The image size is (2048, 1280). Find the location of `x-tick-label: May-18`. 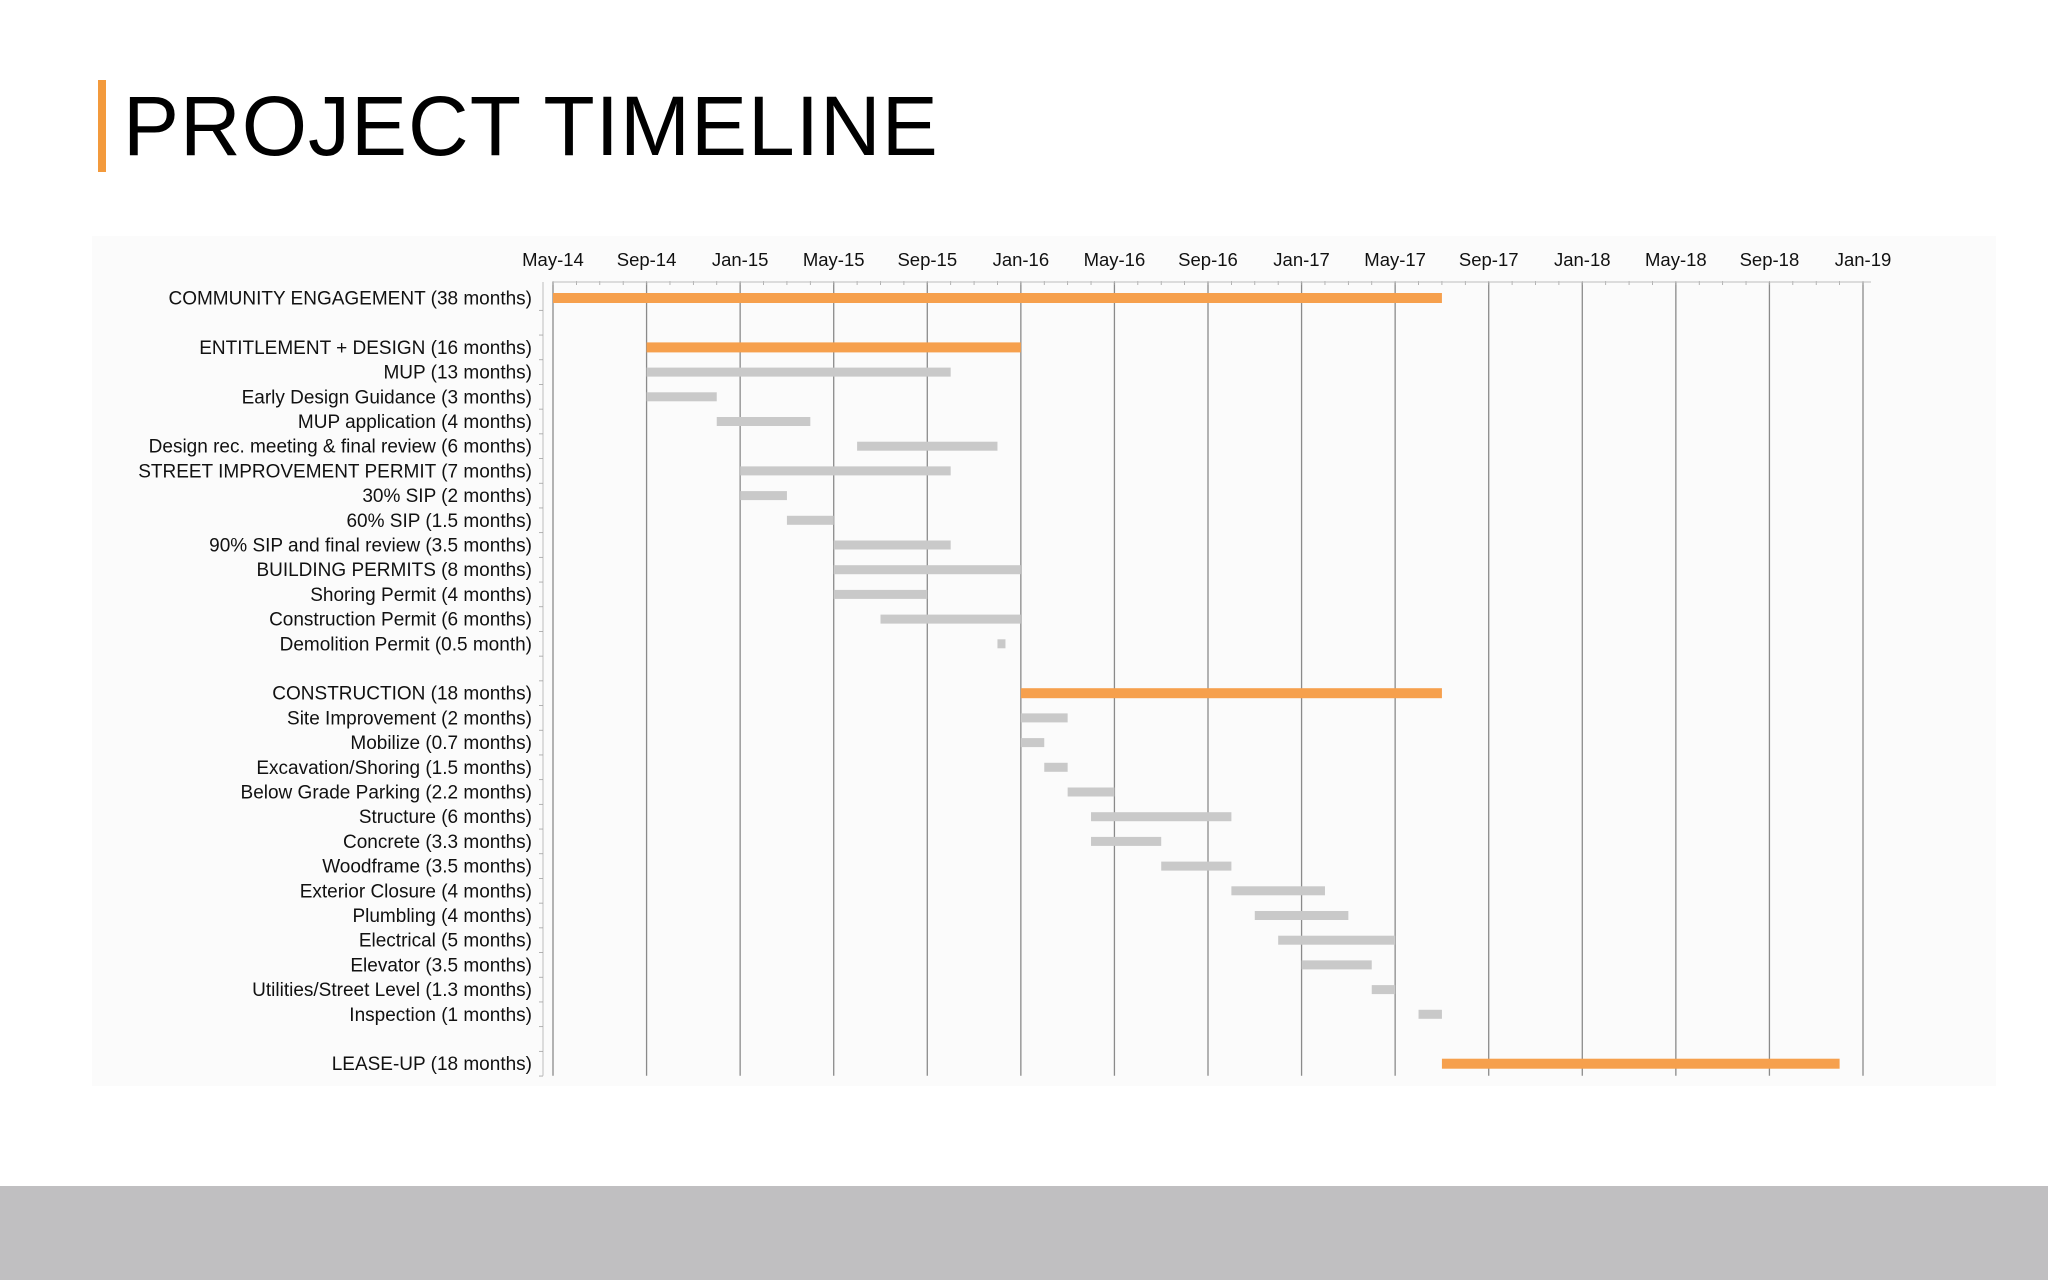

x-tick-label: May-18 is located at coordinates (1676, 259).